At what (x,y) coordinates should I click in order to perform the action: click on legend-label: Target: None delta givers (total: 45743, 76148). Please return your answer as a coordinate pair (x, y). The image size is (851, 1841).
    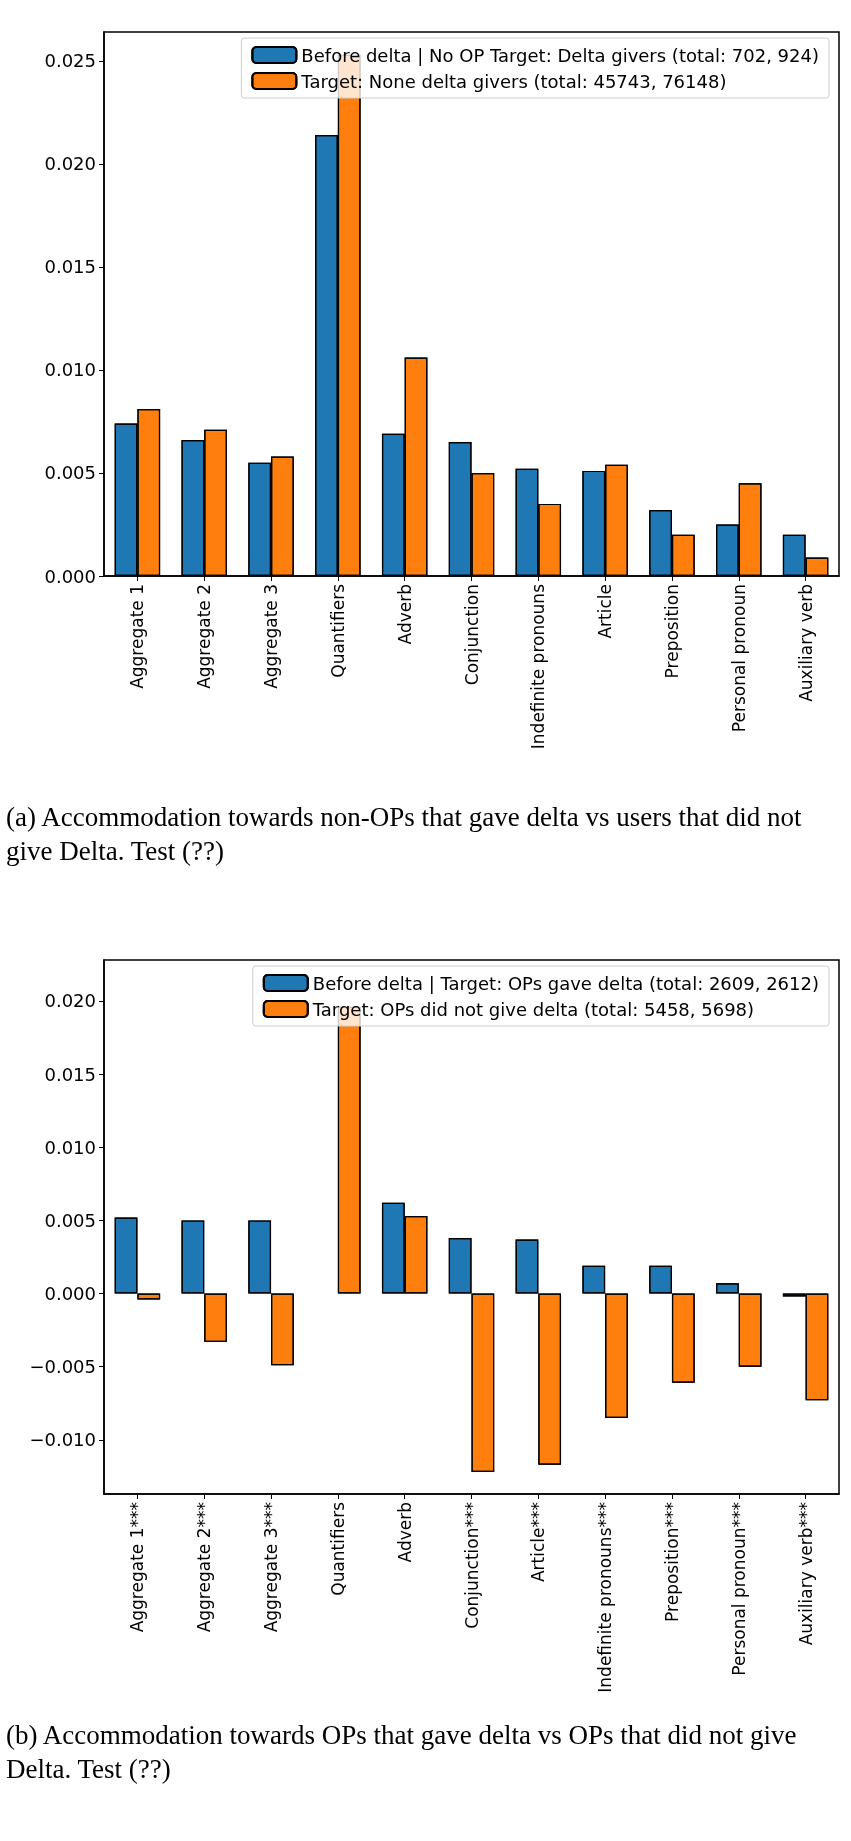
    Looking at the image, I should click on (513, 81).